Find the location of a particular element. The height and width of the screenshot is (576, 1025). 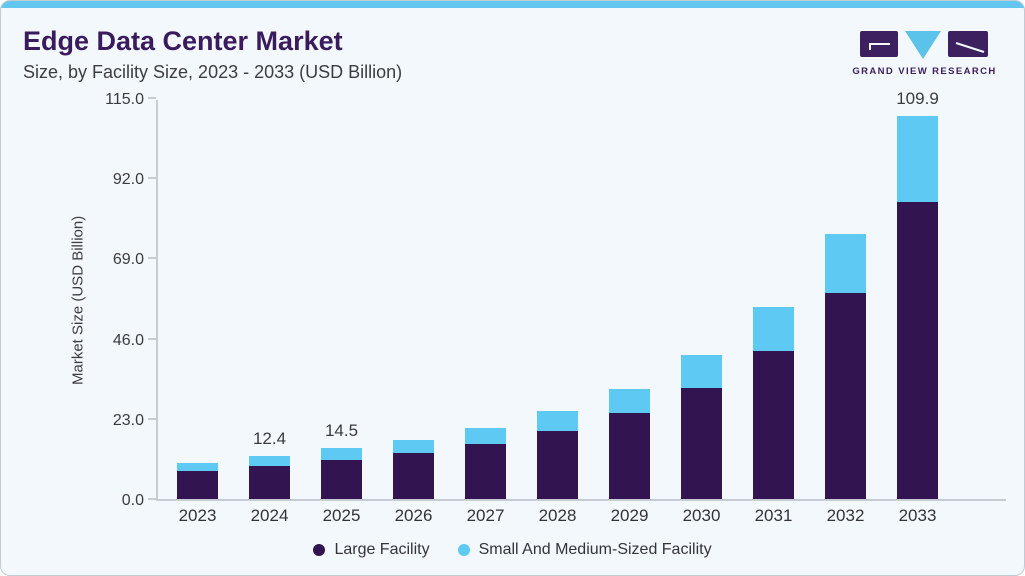

legend-dot-small-facility-icon is located at coordinates (463, 550).